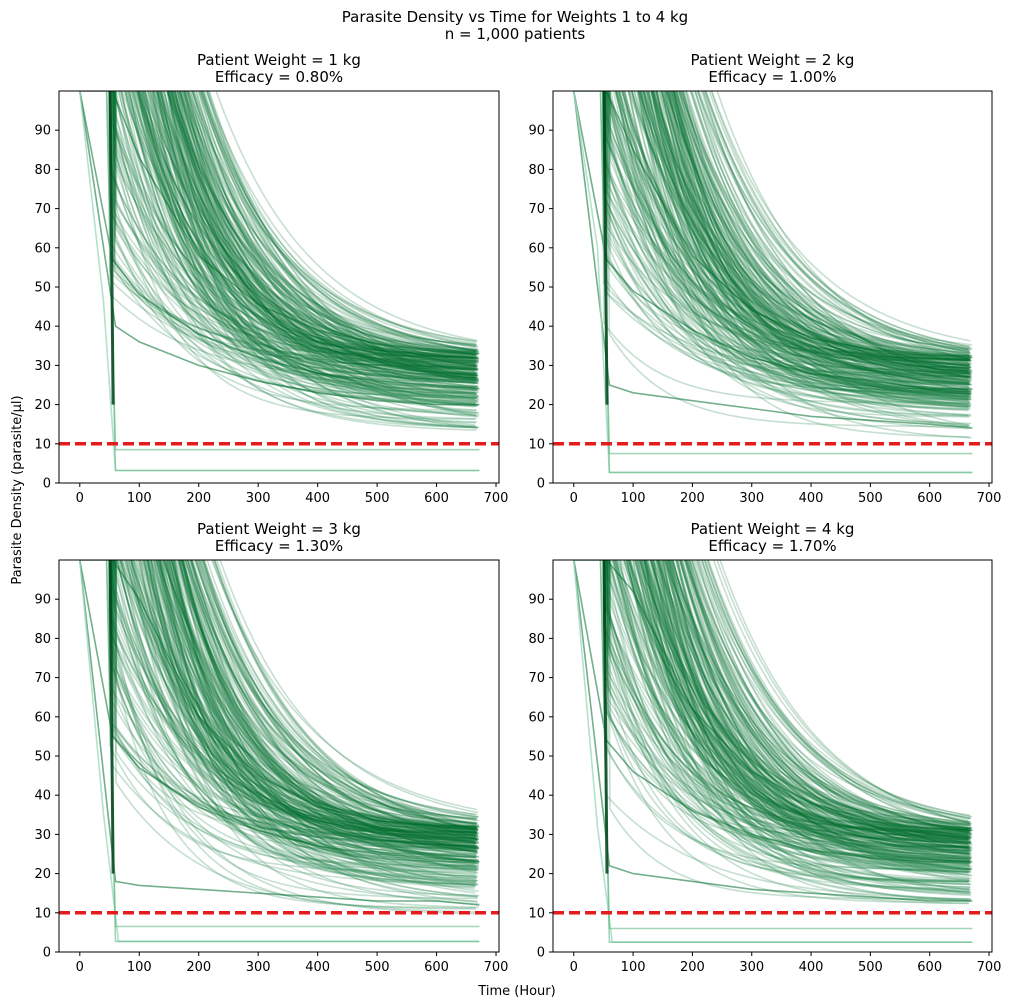  Describe the element at coordinates (317, 967) in the screenshot. I see `x-tick-label: 400` at that location.